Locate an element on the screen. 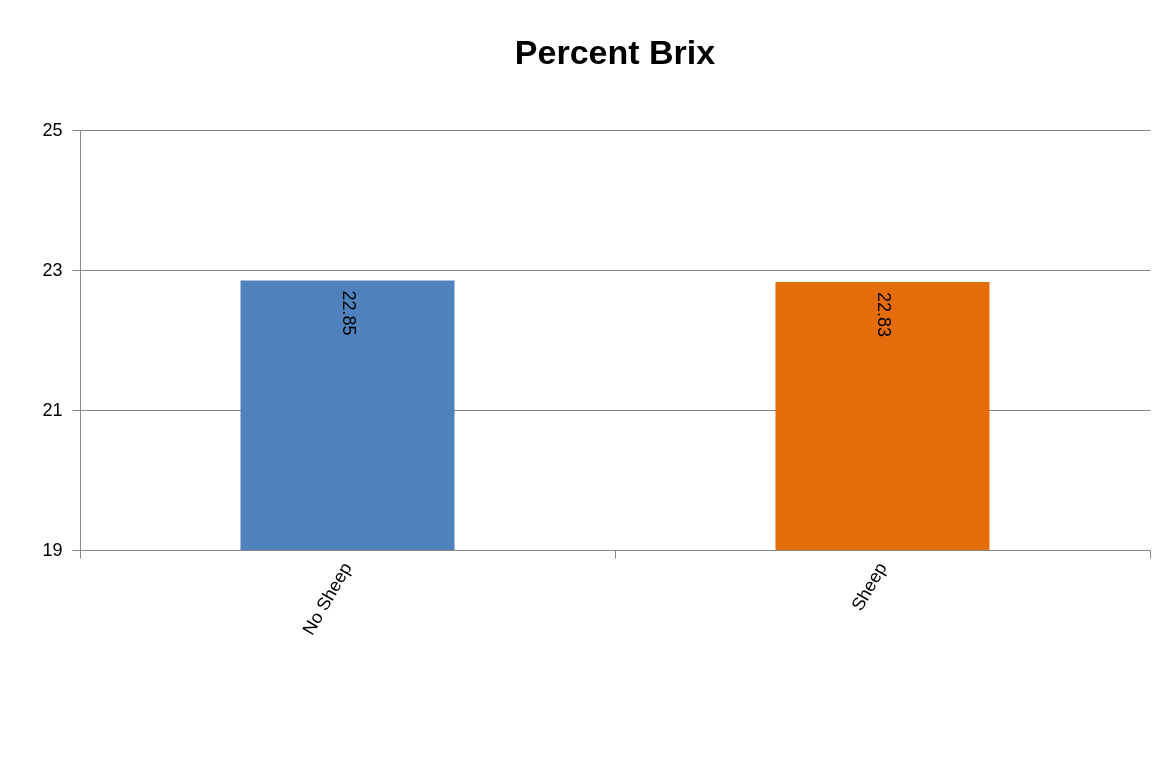 This screenshot has width=1176, height=777. y-tick-label: 25 is located at coordinates (52, 129).